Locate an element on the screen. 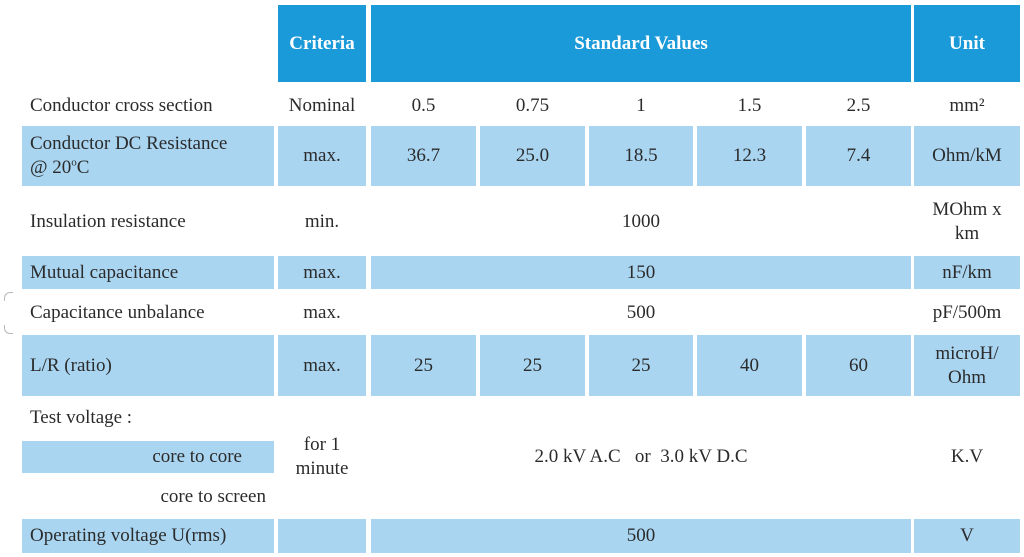 The image size is (1024, 557). dc-resistance-criteria: max. is located at coordinates (322, 156).